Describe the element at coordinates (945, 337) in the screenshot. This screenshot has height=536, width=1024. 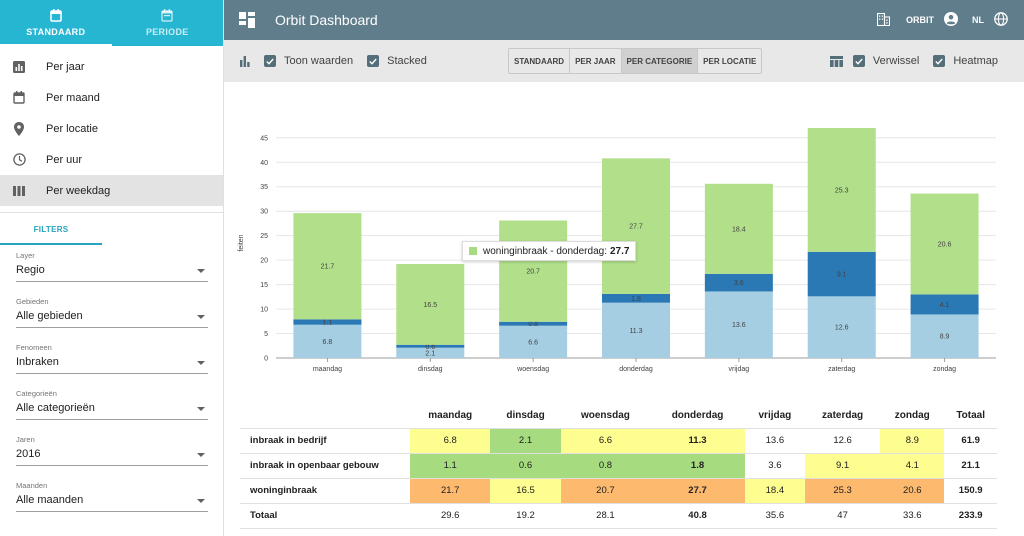
I see `bar-value-label: 8.9` at that location.